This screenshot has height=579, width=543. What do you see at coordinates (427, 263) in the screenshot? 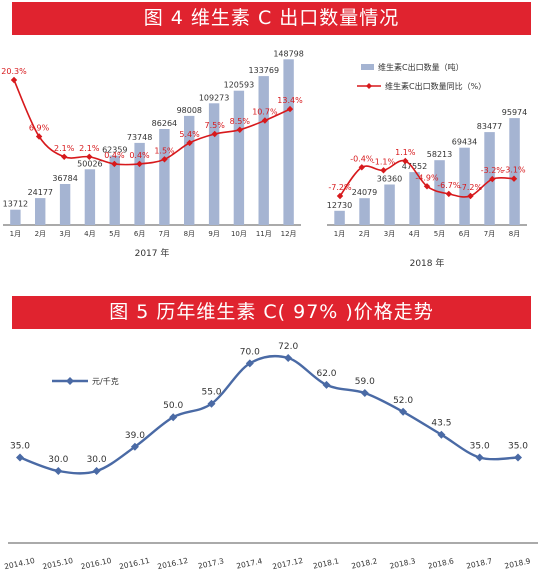
I see `export-panel-label: 2018 年` at bounding box center [427, 263].